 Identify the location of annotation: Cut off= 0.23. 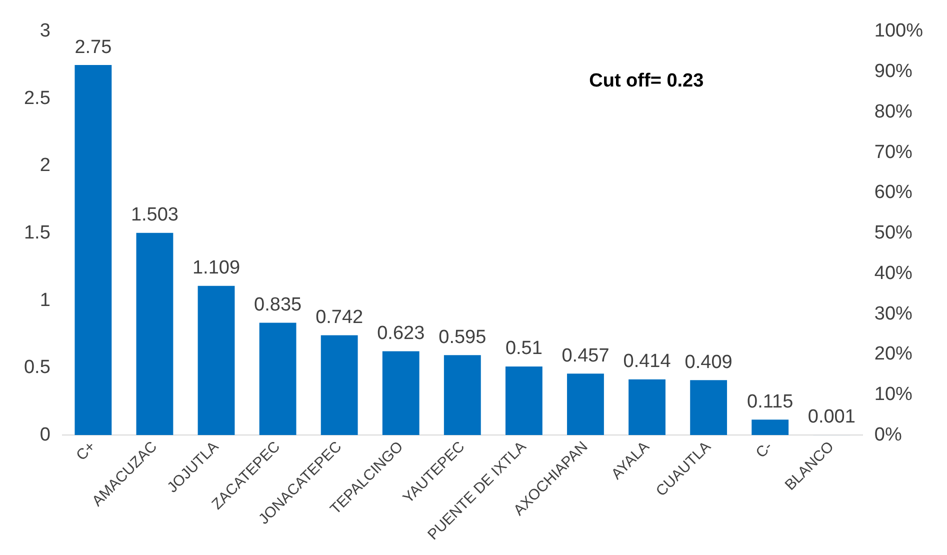
(646, 81).